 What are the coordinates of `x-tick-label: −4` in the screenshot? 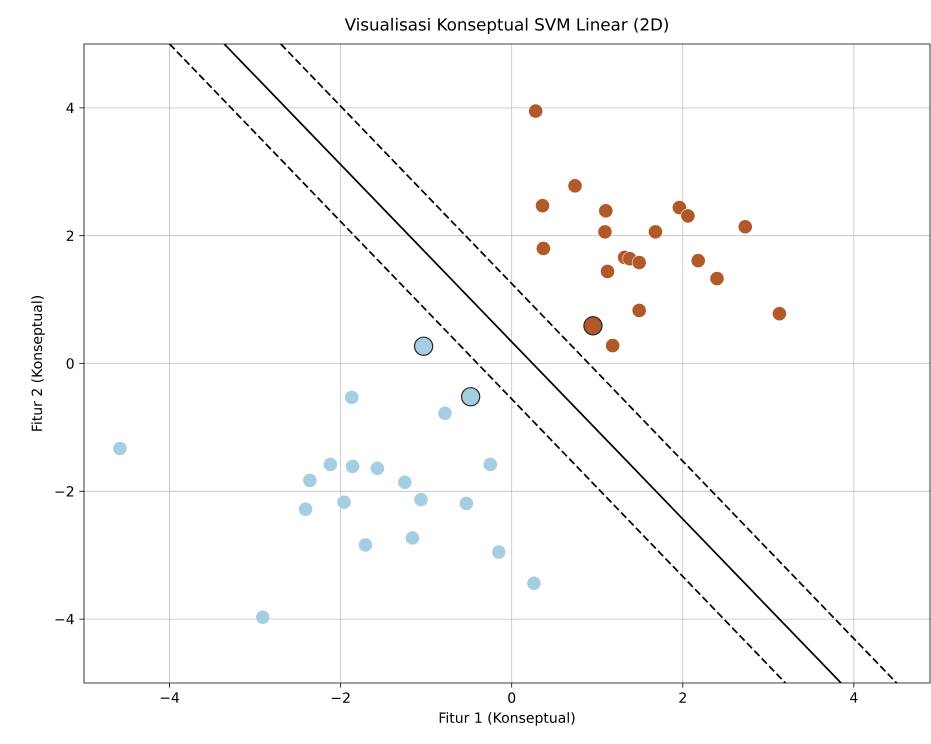 It's located at (170, 697).